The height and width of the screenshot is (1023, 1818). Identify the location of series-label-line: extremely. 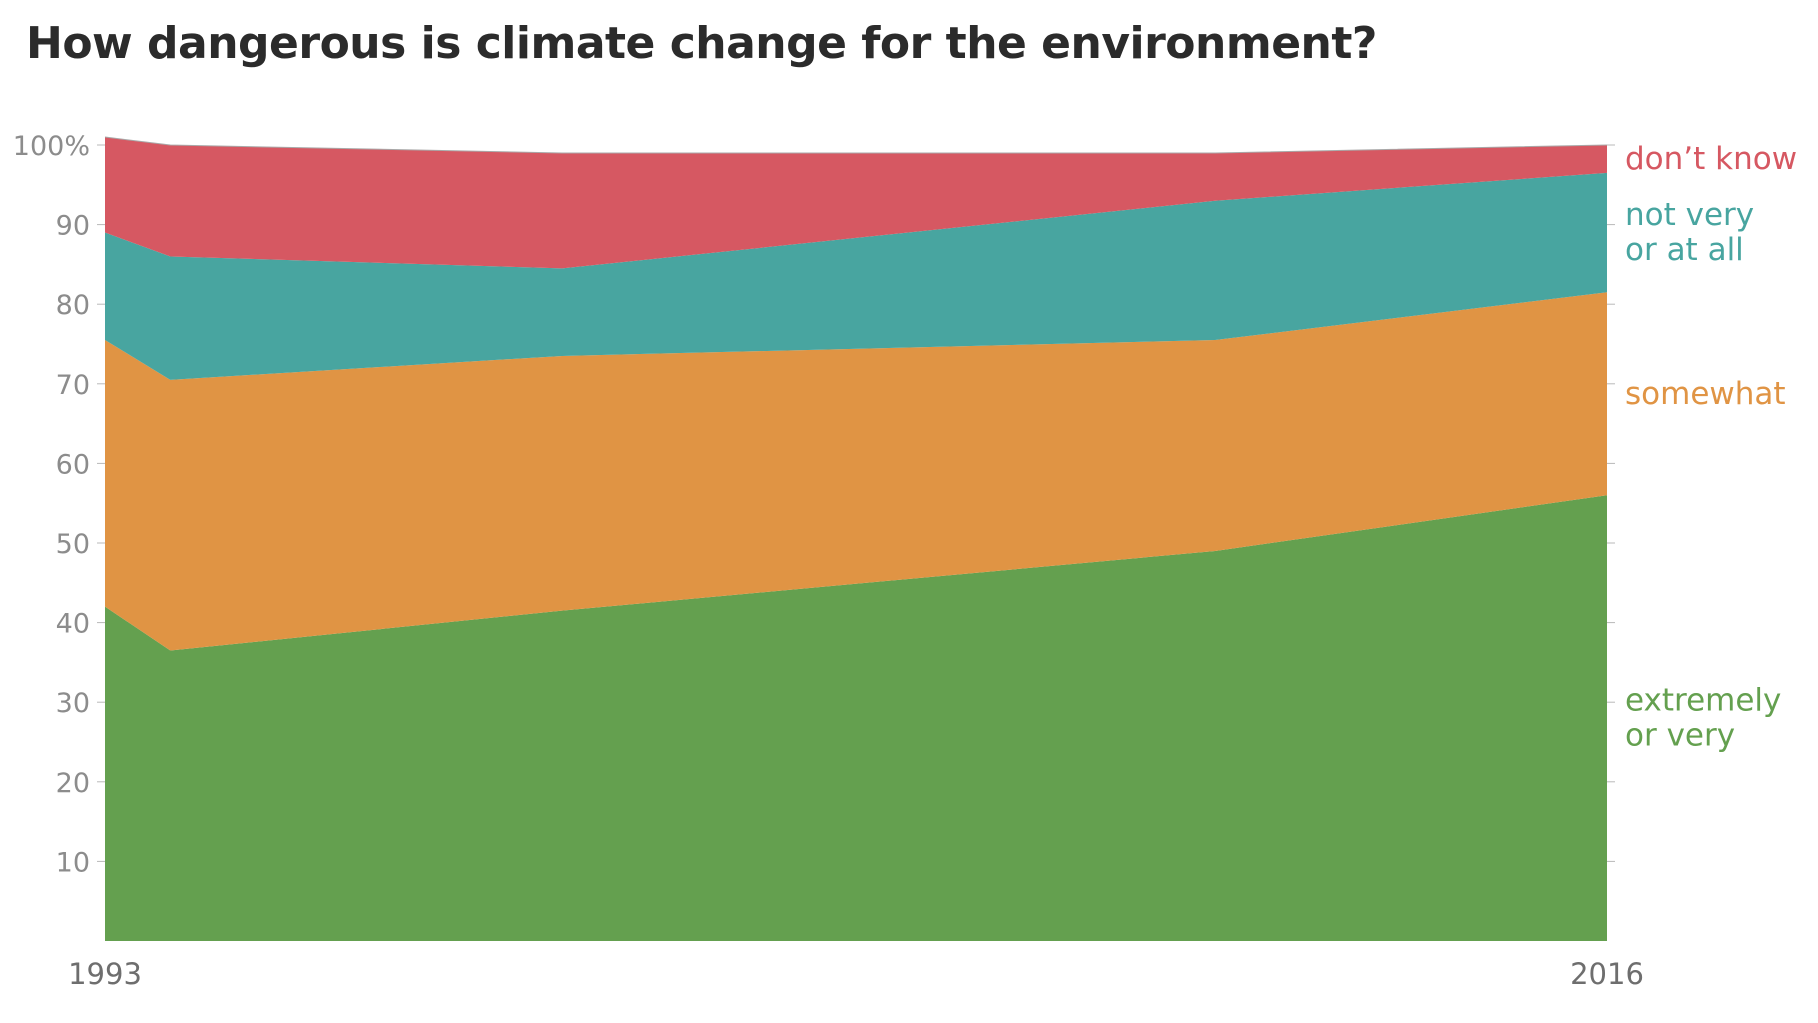
(1703, 701).